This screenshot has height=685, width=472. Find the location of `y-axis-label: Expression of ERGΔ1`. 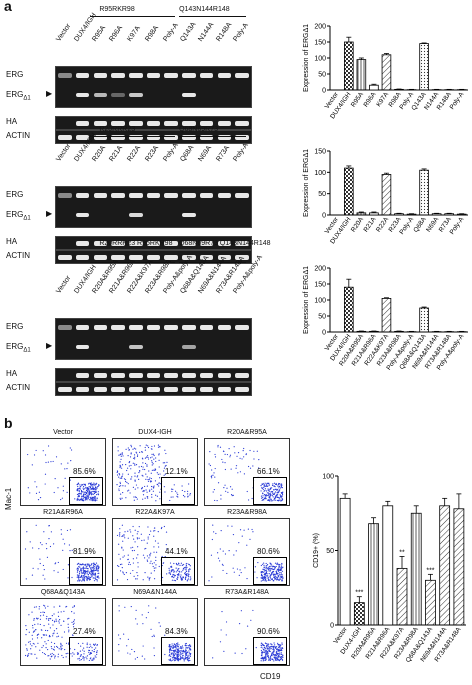

y-axis-label: Expression of ERGΔ1 is located at coordinates (306, 300).